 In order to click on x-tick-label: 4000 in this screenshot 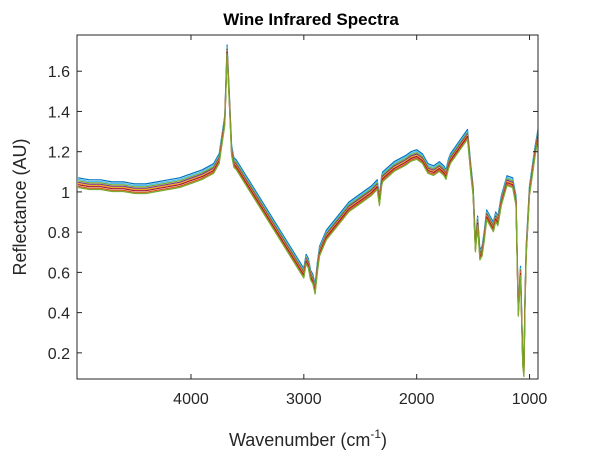, I will do `click(191, 399)`.